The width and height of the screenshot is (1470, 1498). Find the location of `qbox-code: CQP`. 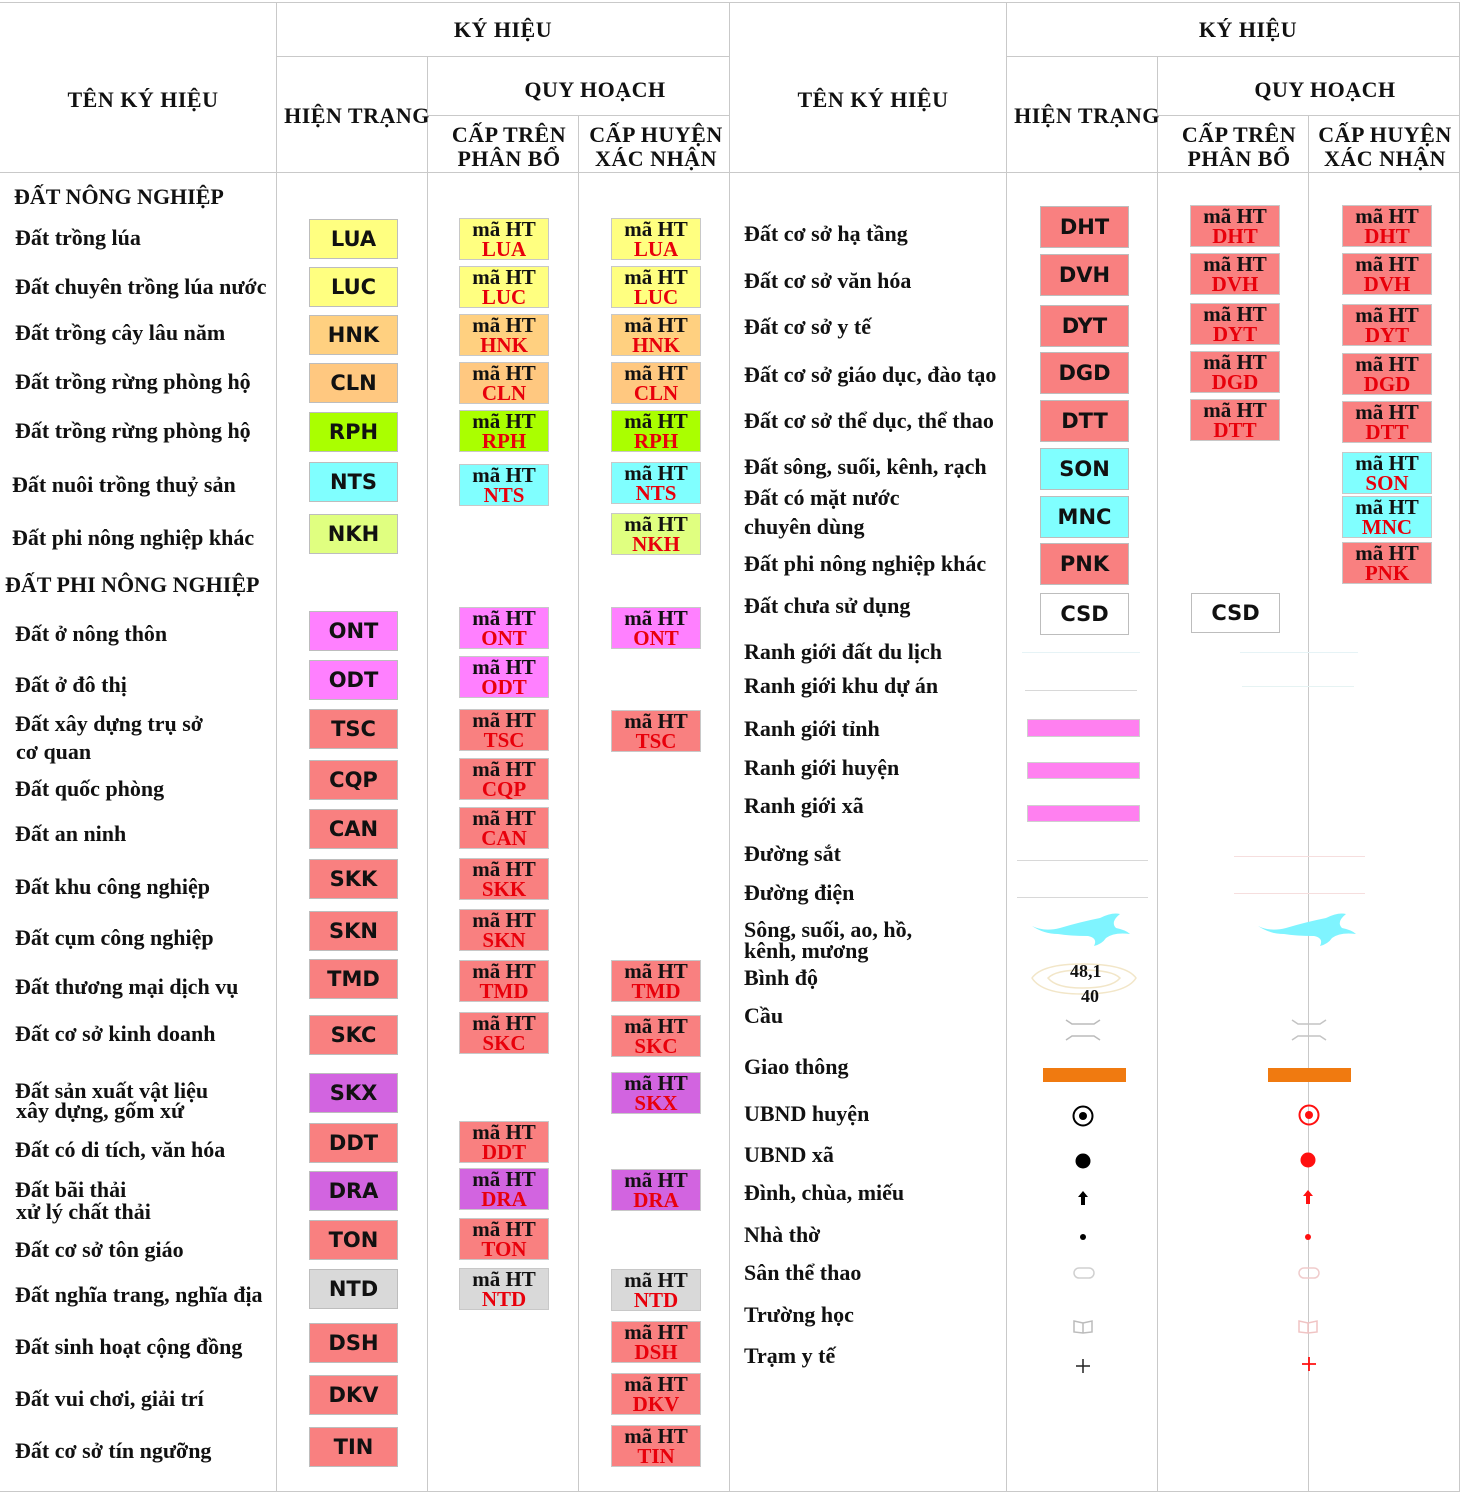

qbox-code: CQP is located at coordinates (504, 788).